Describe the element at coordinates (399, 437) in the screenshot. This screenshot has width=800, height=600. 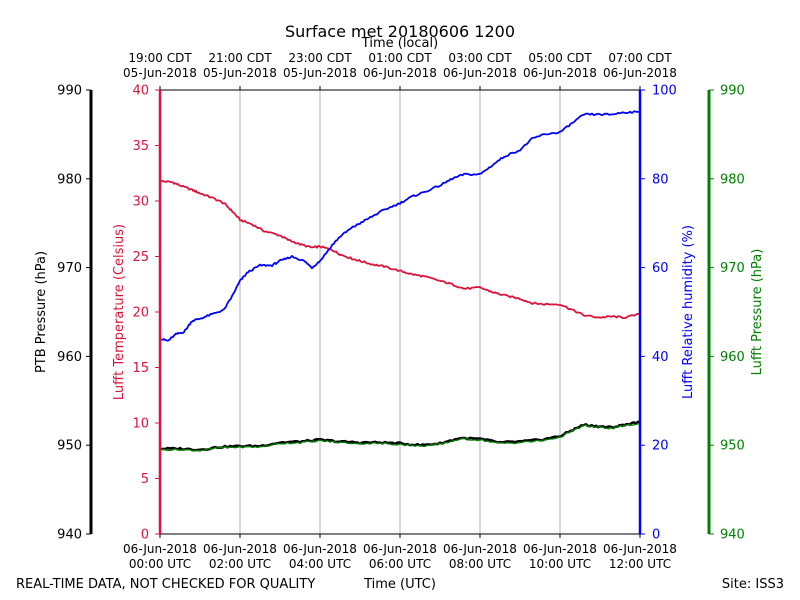
I see `series-line-lufft-pressure` at that location.